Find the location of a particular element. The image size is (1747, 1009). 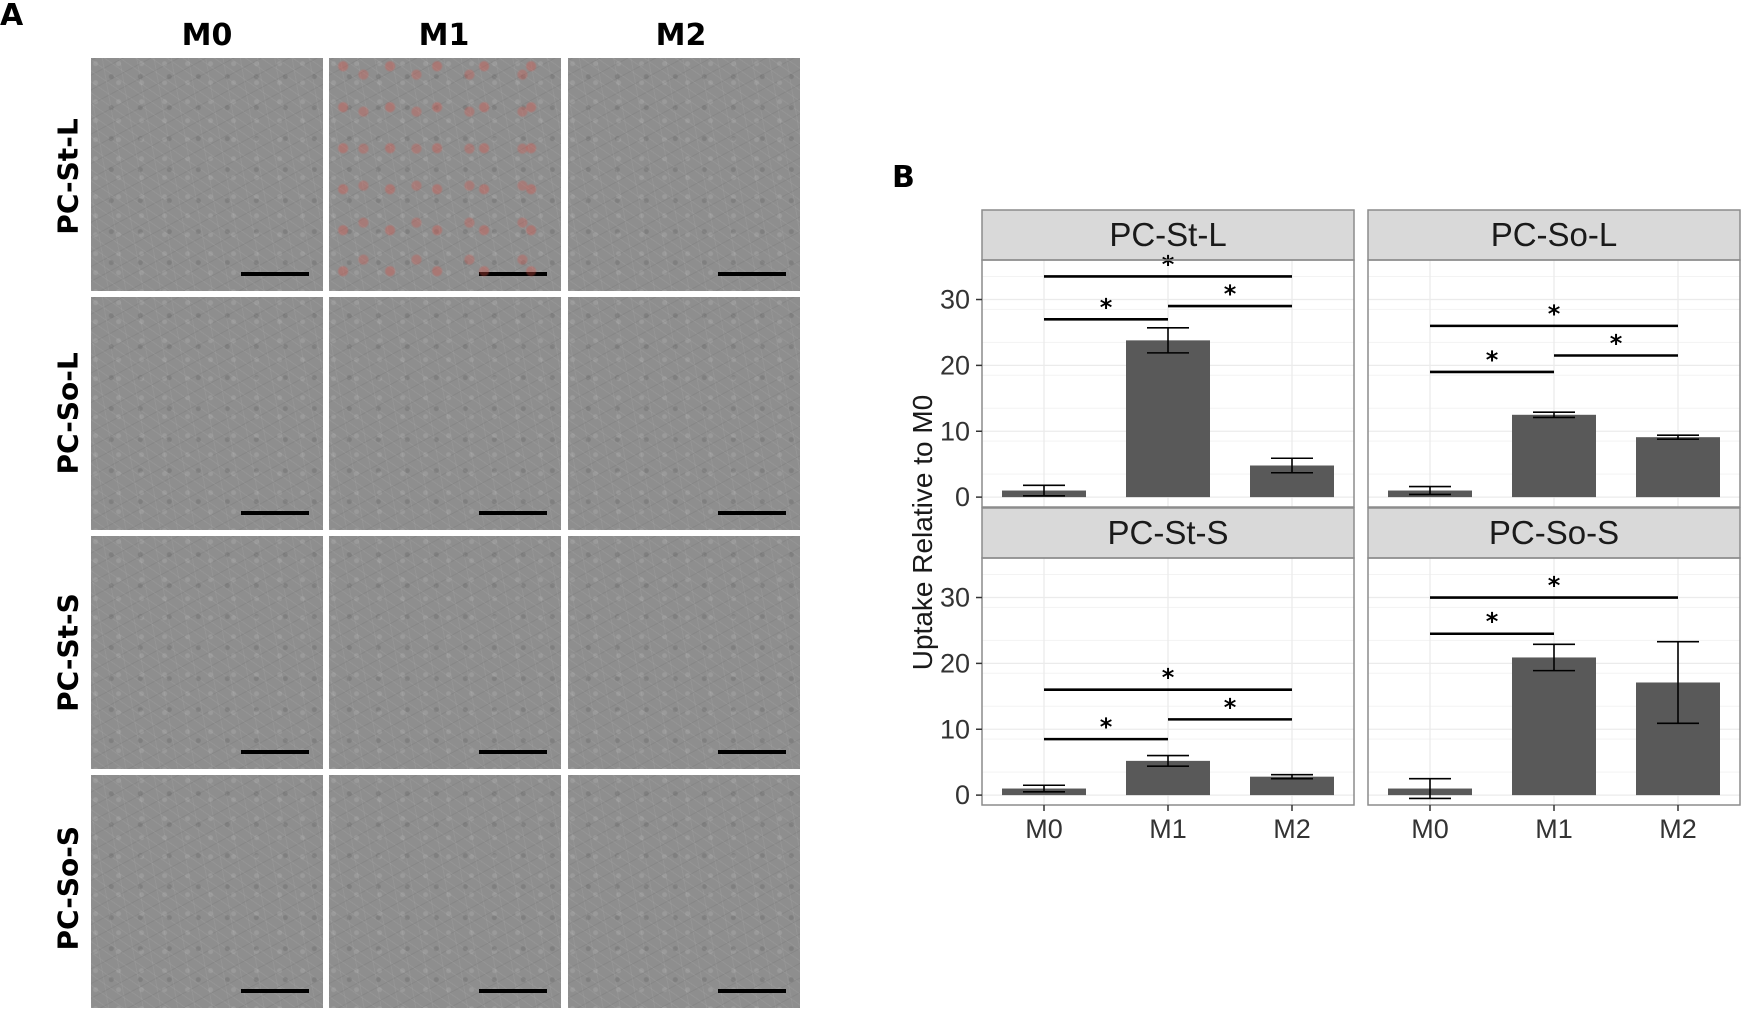

column-header-m1: M1 is located at coordinates (444, 35).